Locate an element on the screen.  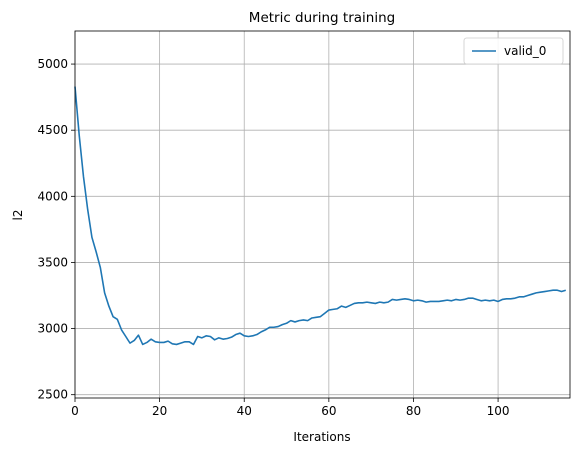
y-axis-ticks: 2500 3000 3500 4000 4500 5000 is located at coordinates (56, 229).